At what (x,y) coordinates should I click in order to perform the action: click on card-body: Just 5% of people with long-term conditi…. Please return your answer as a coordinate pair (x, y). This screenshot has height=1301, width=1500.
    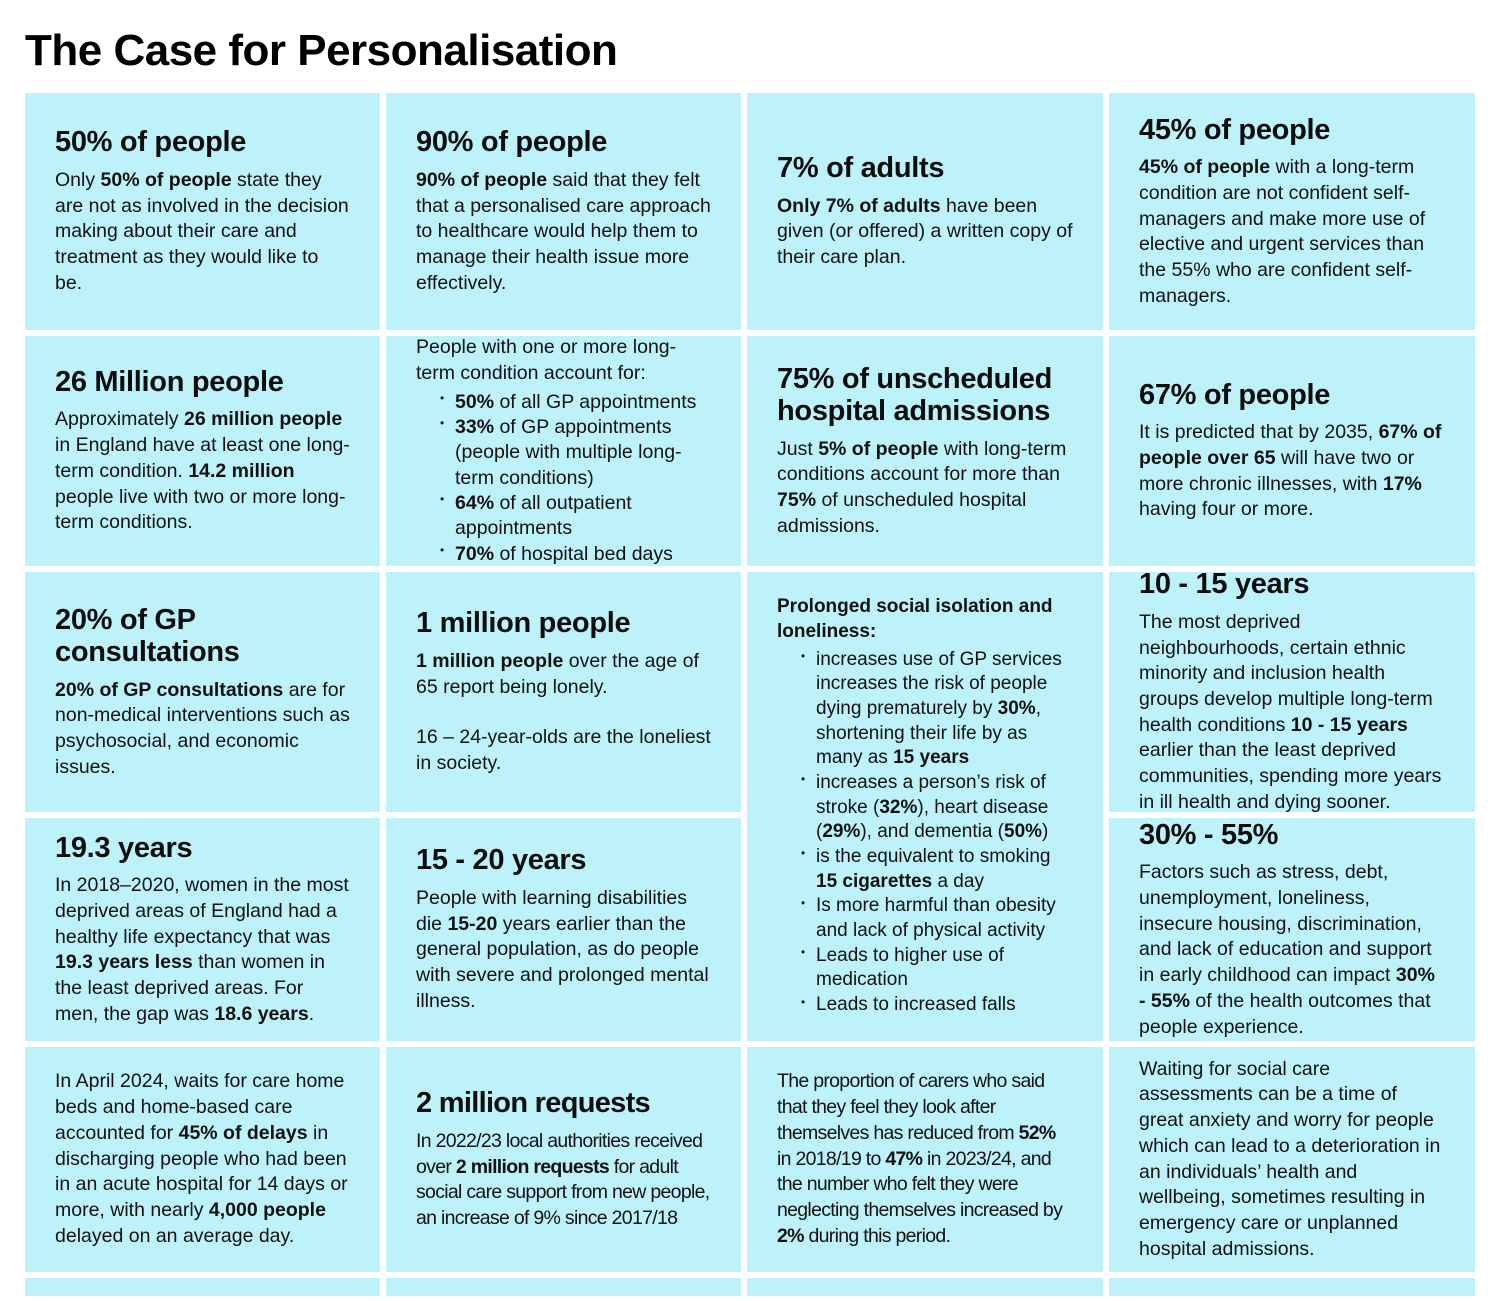
    Looking at the image, I should click on (922, 487).